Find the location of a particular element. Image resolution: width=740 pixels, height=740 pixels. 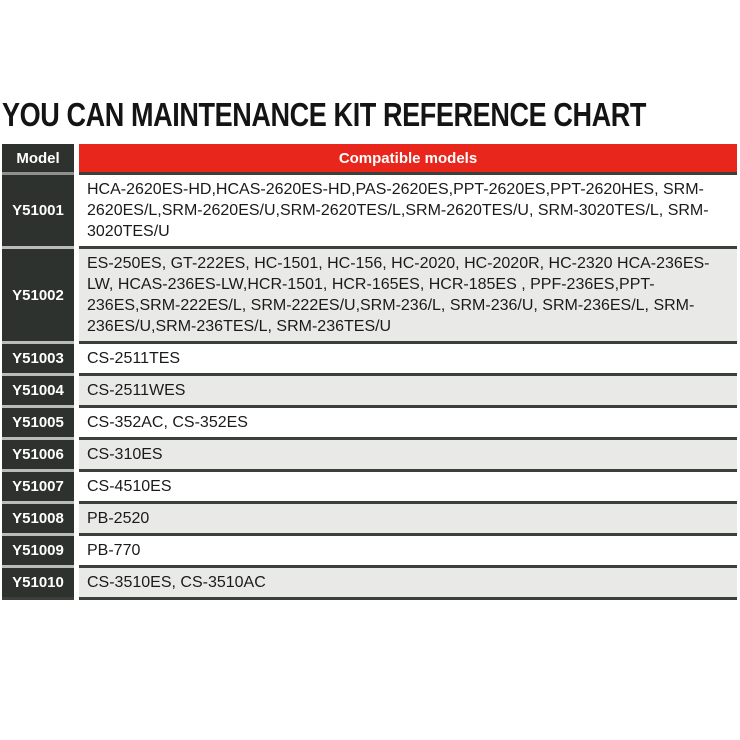

model-cell: Y51008 is located at coordinates (38, 520).